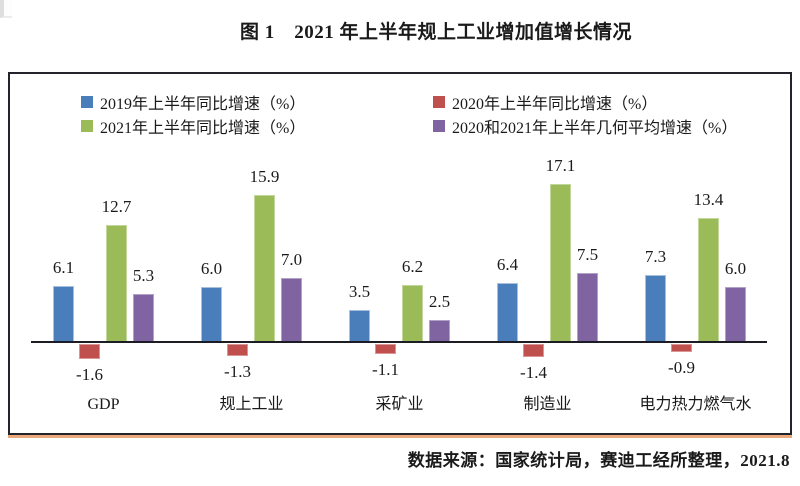 The width and height of the screenshot is (800, 486). What do you see at coordinates (655, 309) in the screenshot?
I see `chart-bar-2019h1-电力热力燃气水` at bounding box center [655, 309].